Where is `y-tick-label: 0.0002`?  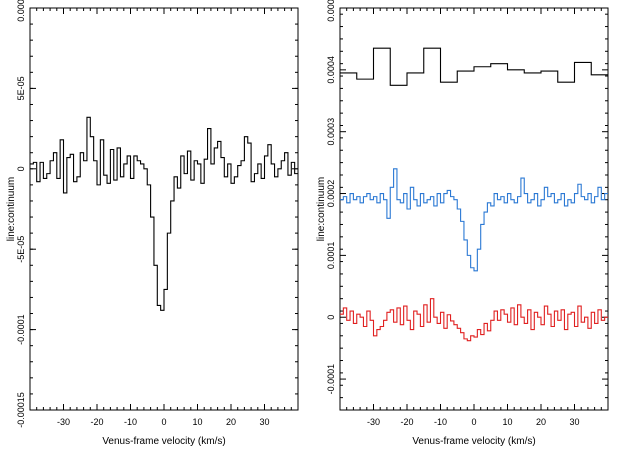 y-tick-label: 0.0002 is located at coordinates (331, 194).